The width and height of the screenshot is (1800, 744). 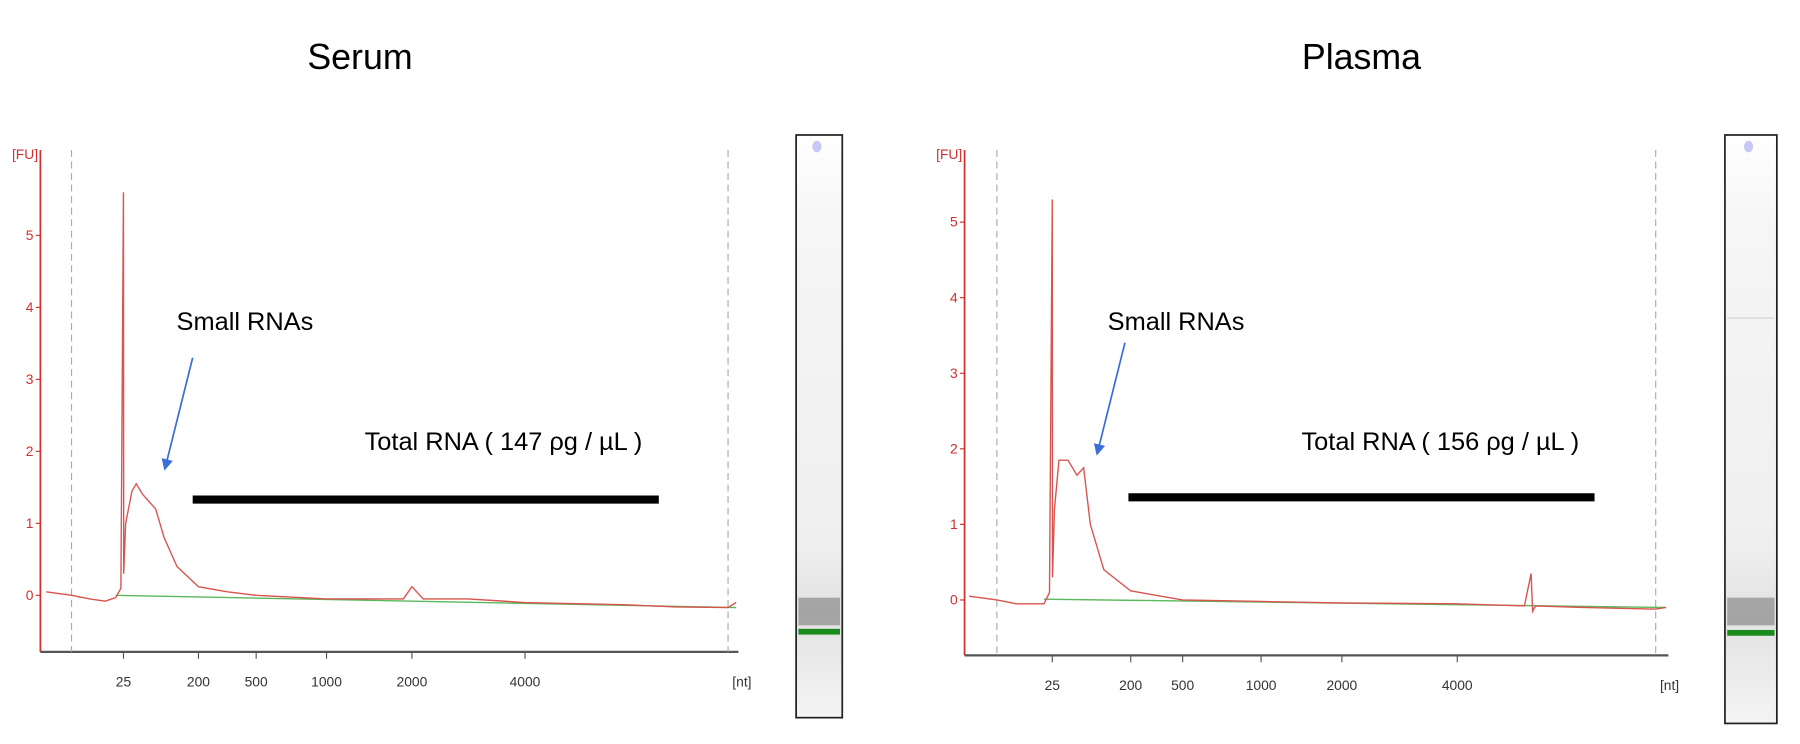 What do you see at coordinates (1751, 318) in the screenshot?
I see `gel-faint-band` at bounding box center [1751, 318].